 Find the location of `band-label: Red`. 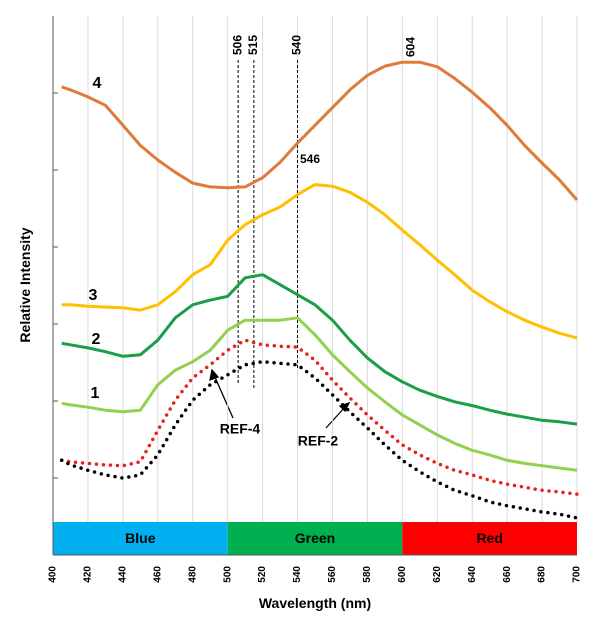

band-label: Red is located at coordinates (489, 538).